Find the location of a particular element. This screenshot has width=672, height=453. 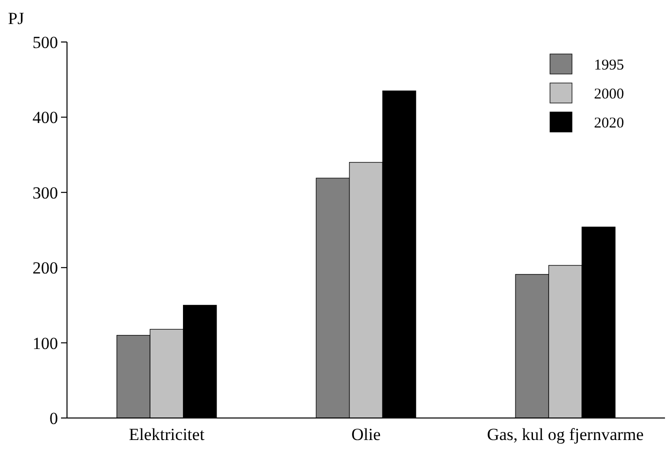

y-tick-label: 400 is located at coordinates (45, 118).